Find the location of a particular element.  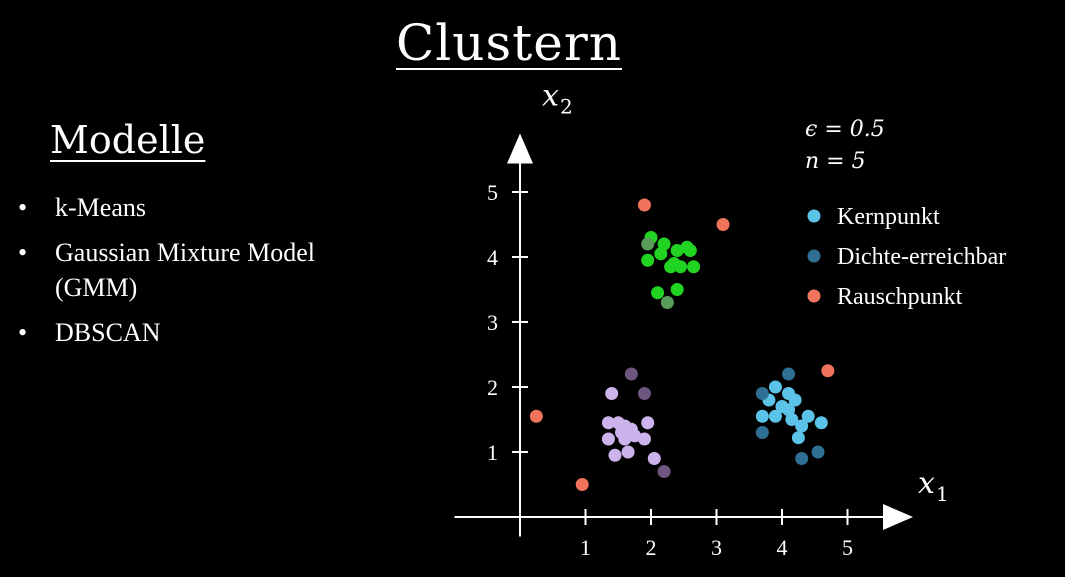

legend-label: Dichte-erreichbar is located at coordinates (921, 257).